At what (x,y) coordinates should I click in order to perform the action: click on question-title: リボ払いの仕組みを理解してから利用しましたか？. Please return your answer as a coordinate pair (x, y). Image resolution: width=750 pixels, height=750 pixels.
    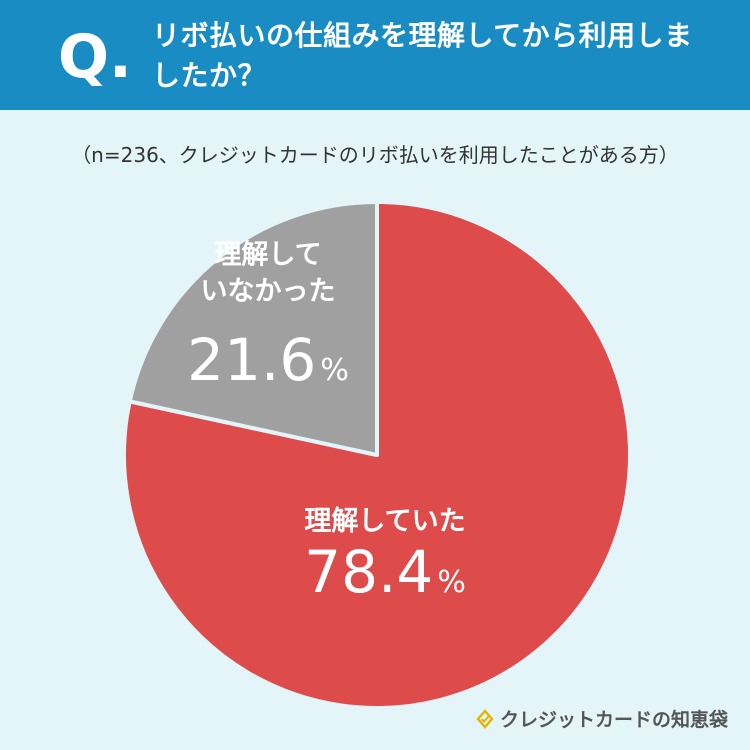
    Looking at the image, I should click on (422, 55).